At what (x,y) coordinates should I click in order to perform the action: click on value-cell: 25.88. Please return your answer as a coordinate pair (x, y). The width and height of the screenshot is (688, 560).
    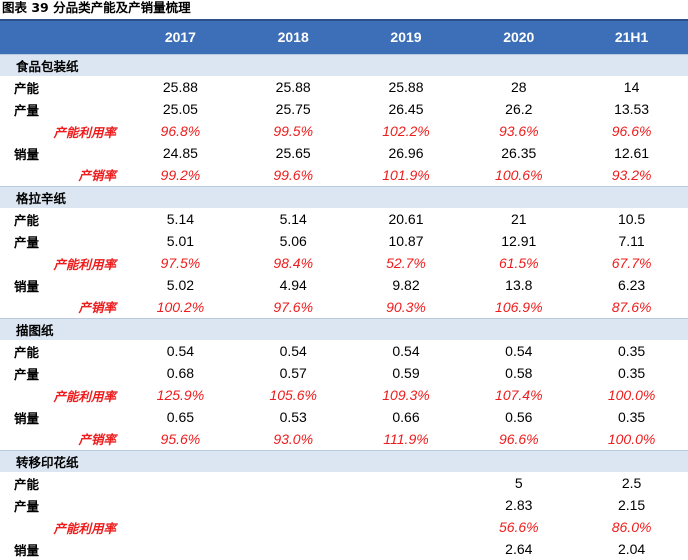
    Looking at the image, I should click on (406, 87).